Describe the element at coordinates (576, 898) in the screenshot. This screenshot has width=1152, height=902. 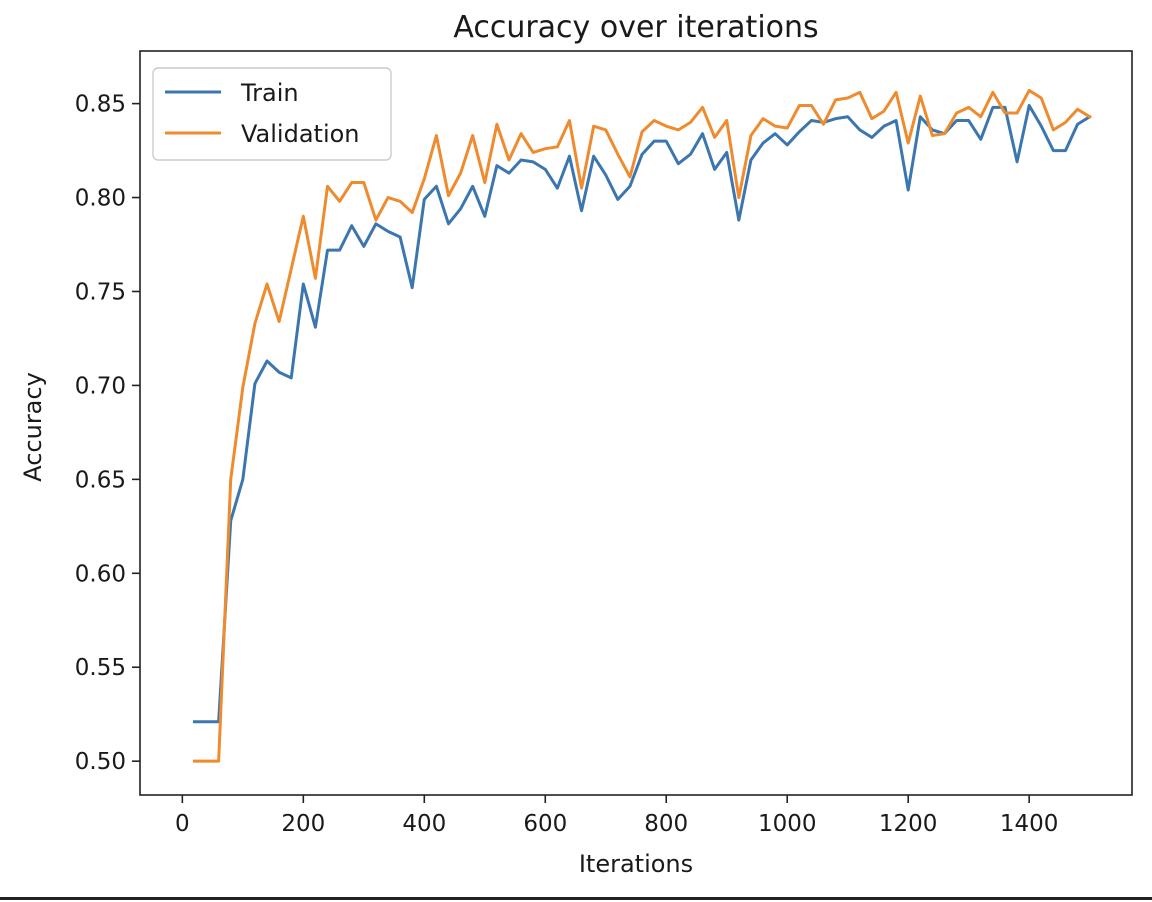
I see `bottom-border` at that location.